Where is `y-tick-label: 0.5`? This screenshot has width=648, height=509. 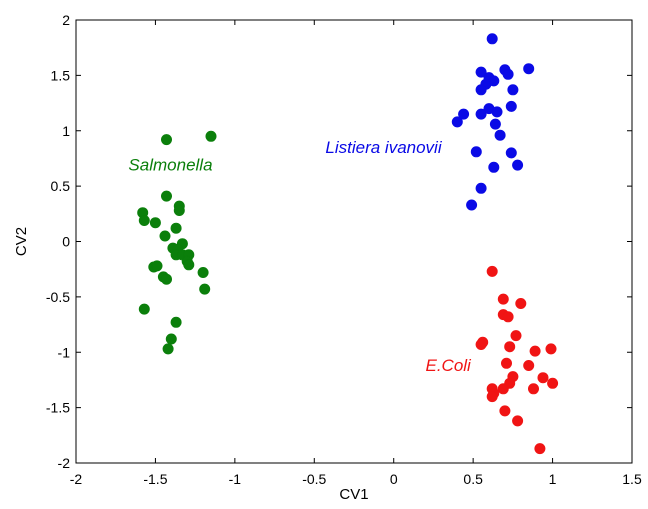 y-tick-label: 0.5 is located at coordinates (61, 186).